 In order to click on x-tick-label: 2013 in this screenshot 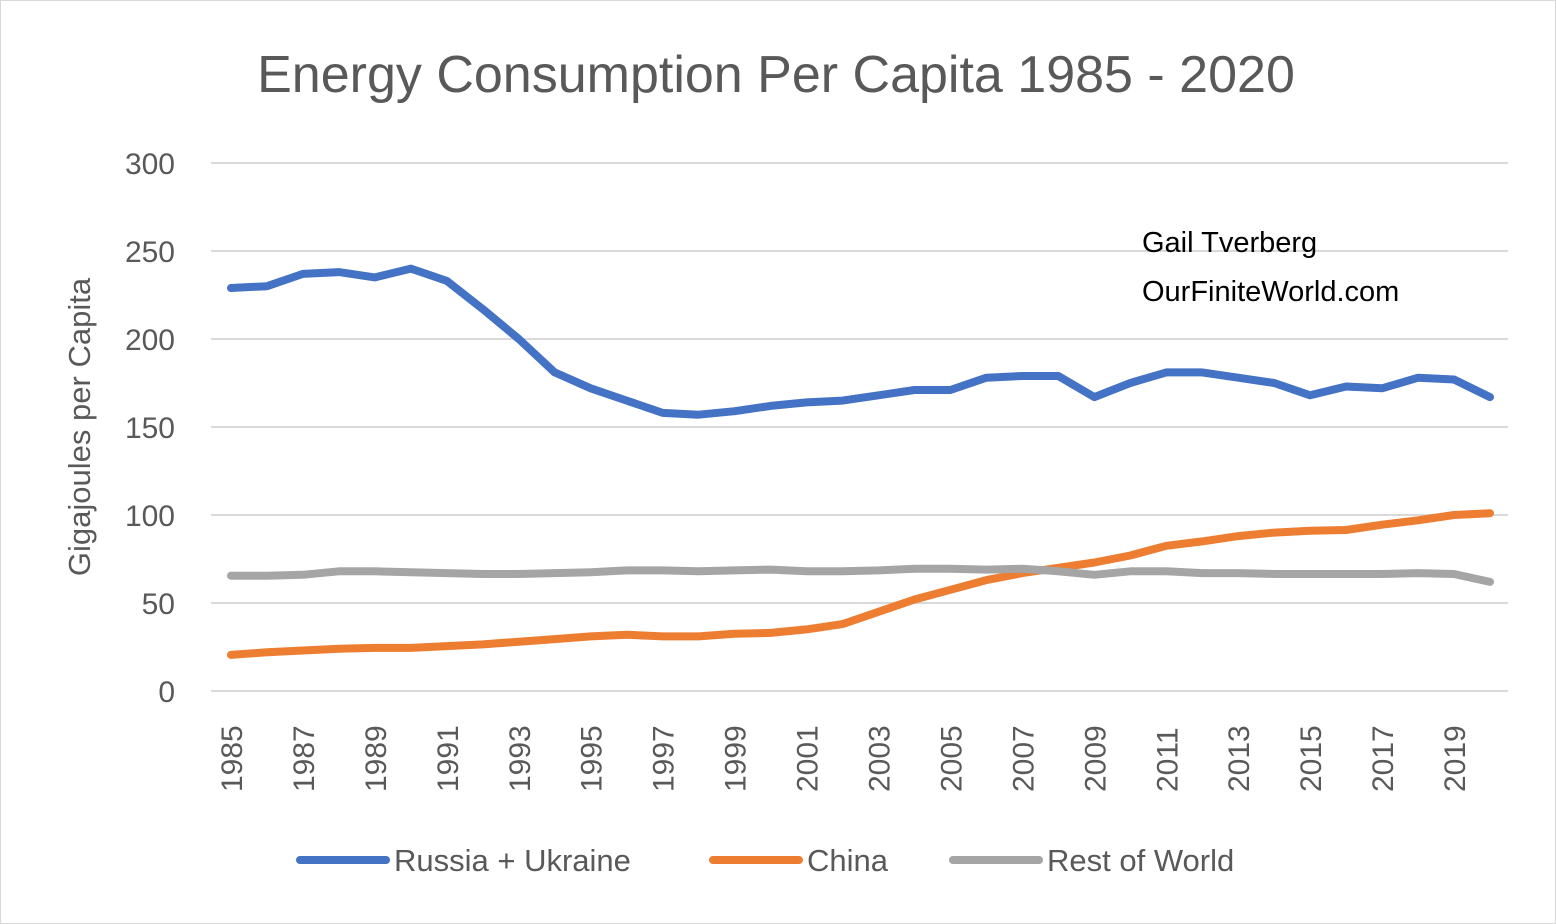, I will do `click(1239, 758)`.